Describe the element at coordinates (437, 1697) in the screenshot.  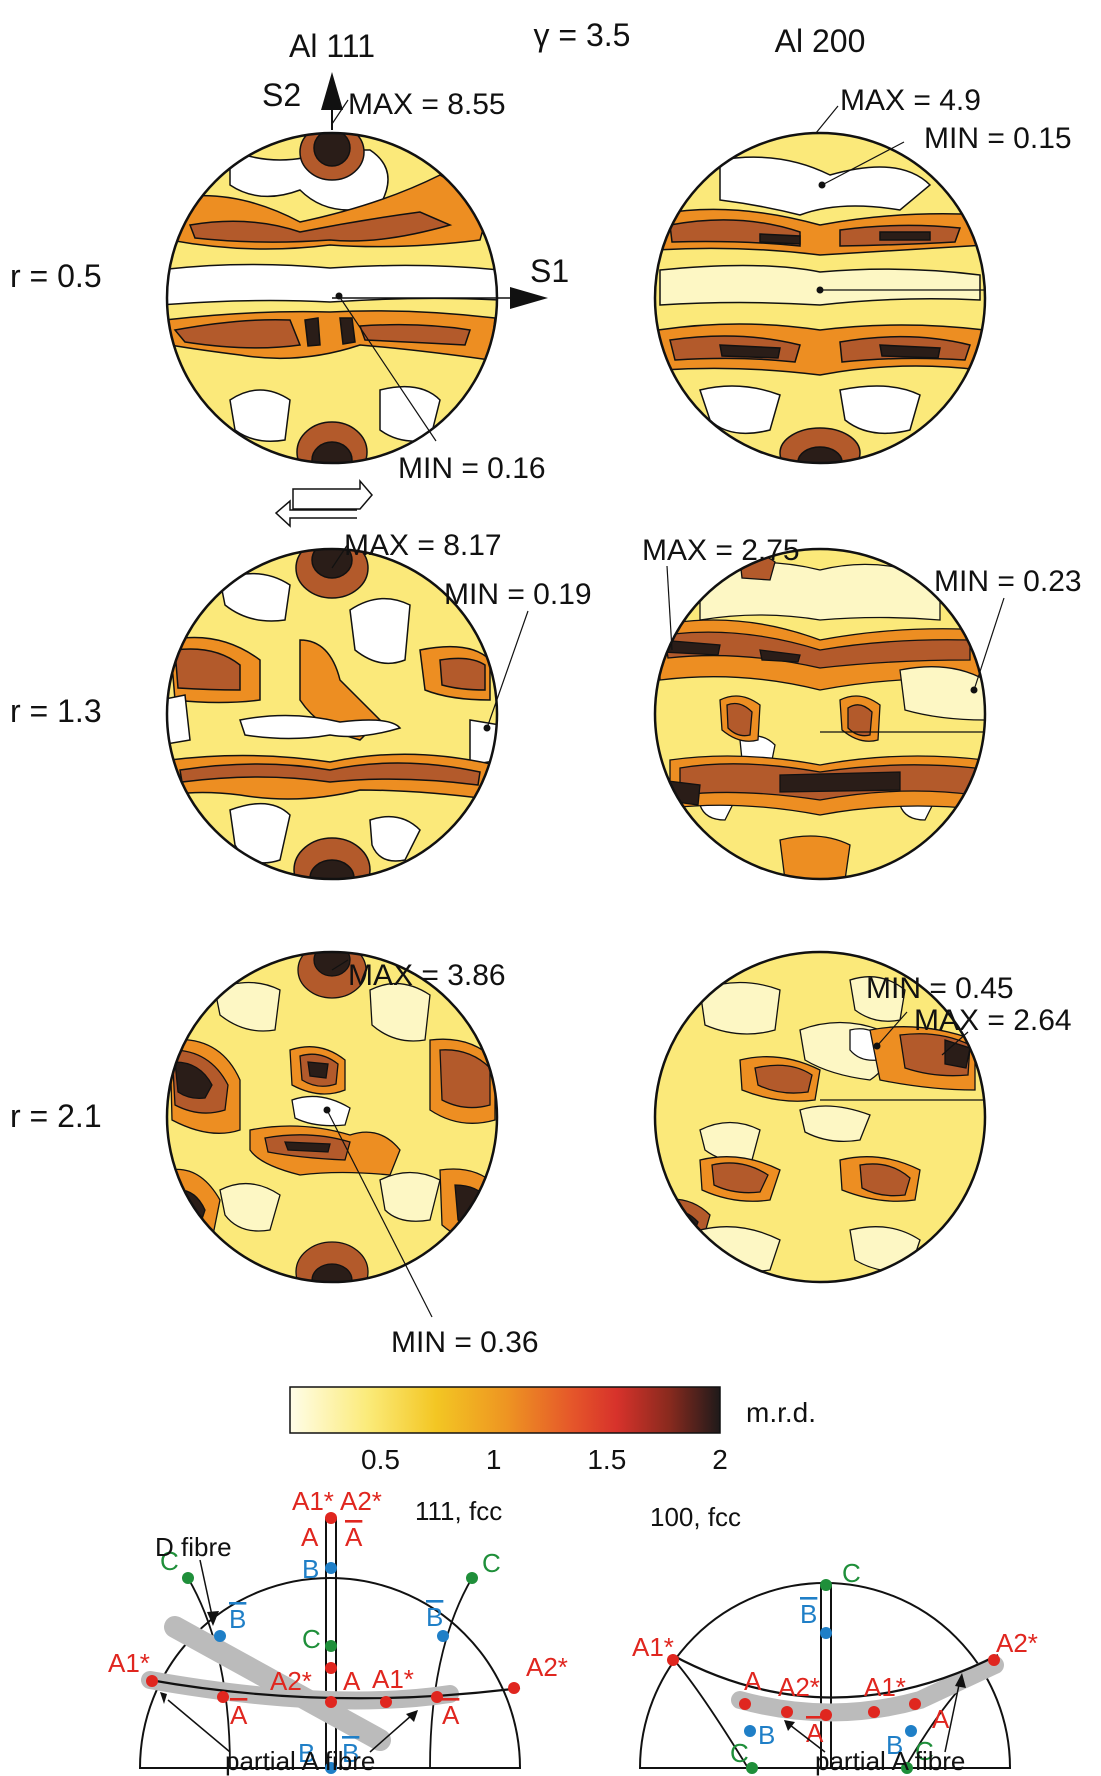
I see `pole-dot-abar-right` at that location.